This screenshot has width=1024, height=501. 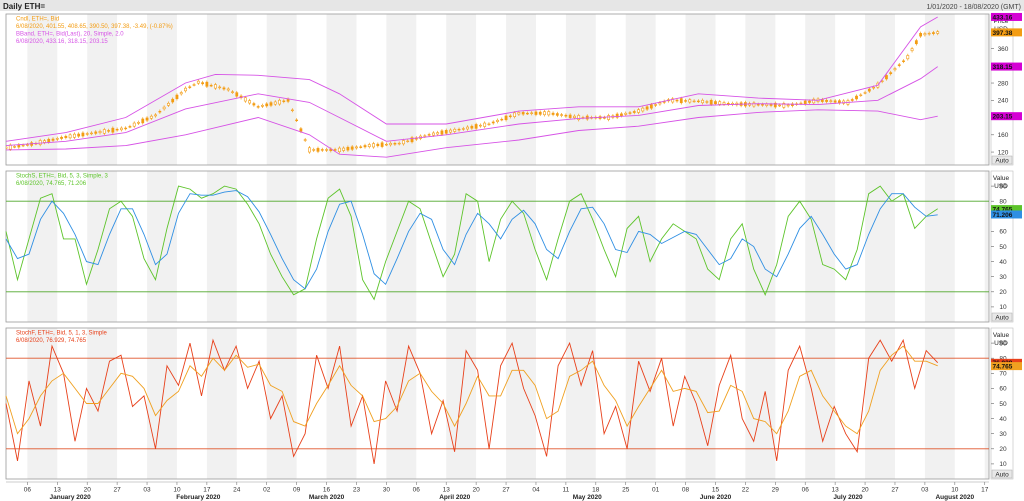 I want to click on x-tick-label: 20, so click(x=865, y=490).